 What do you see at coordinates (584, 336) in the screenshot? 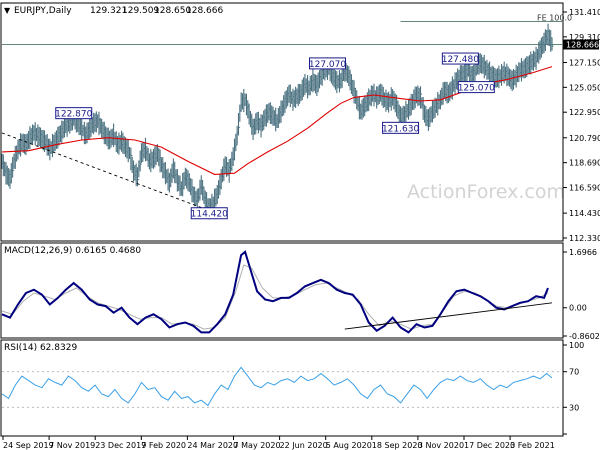
I see `macd-y-tick-label: -0.8602` at bounding box center [584, 336].